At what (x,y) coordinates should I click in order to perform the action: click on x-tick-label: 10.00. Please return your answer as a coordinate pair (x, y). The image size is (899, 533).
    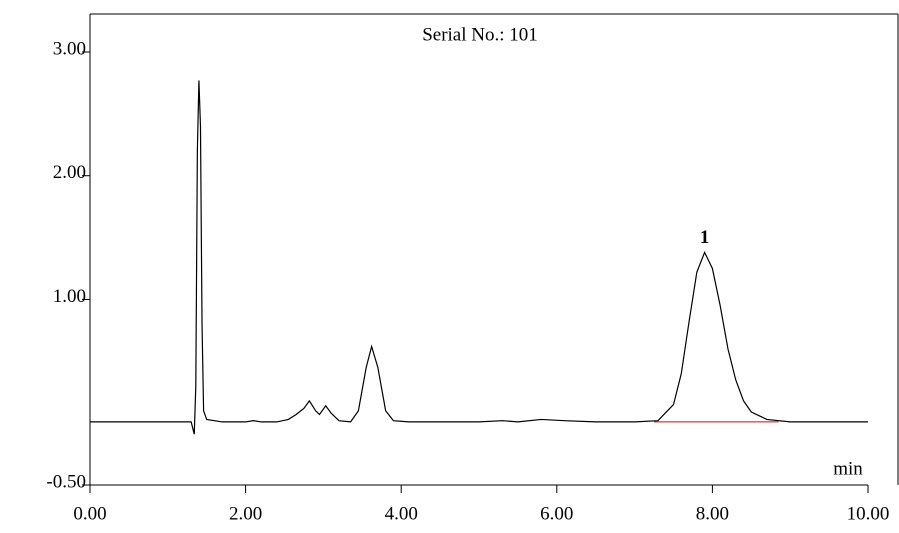
    Looking at the image, I should click on (868, 513).